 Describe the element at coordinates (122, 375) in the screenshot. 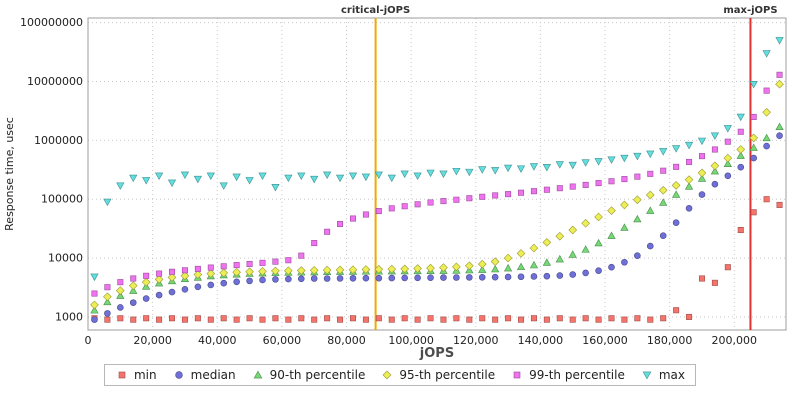

I see `min-marker-icon` at that location.